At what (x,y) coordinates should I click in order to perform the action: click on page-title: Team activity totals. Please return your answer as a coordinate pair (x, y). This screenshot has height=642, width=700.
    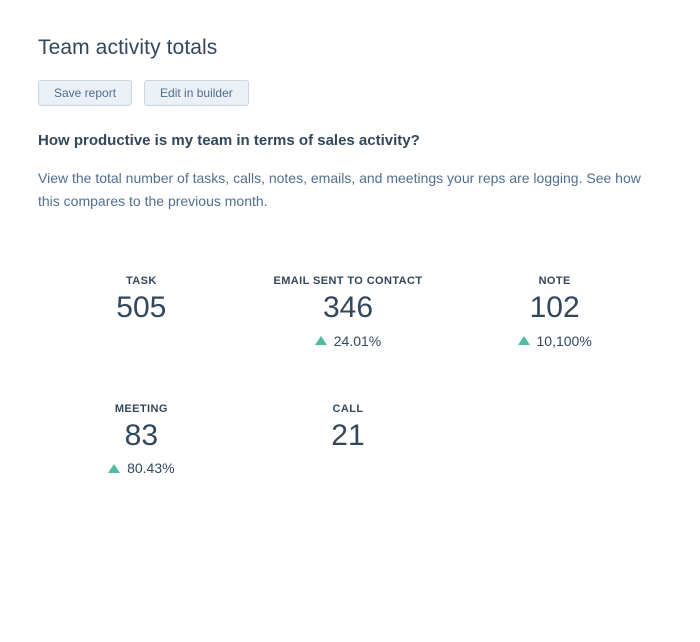
    Looking at the image, I should click on (128, 47).